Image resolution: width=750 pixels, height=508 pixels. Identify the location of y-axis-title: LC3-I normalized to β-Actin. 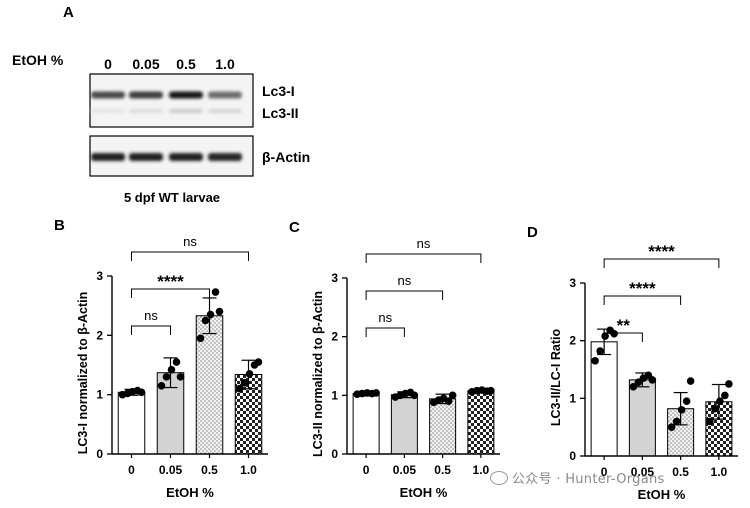
(83, 373).